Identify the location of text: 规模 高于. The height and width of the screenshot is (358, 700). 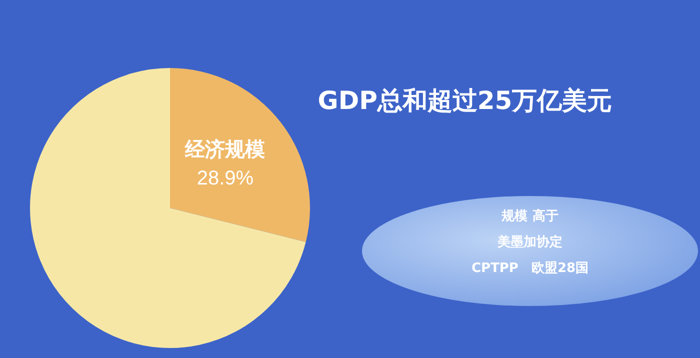
(530, 217).